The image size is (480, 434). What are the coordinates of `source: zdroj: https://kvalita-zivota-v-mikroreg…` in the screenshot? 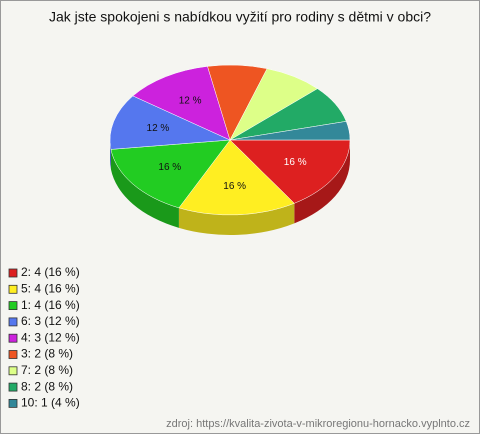 It's located at (318, 424).